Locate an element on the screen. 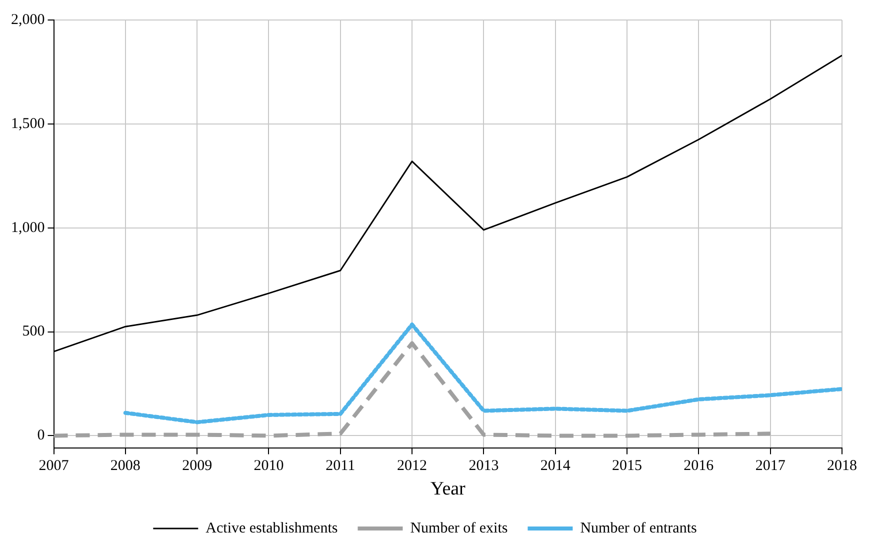  x-tick-label: 2011 is located at coordinates (341, 466).